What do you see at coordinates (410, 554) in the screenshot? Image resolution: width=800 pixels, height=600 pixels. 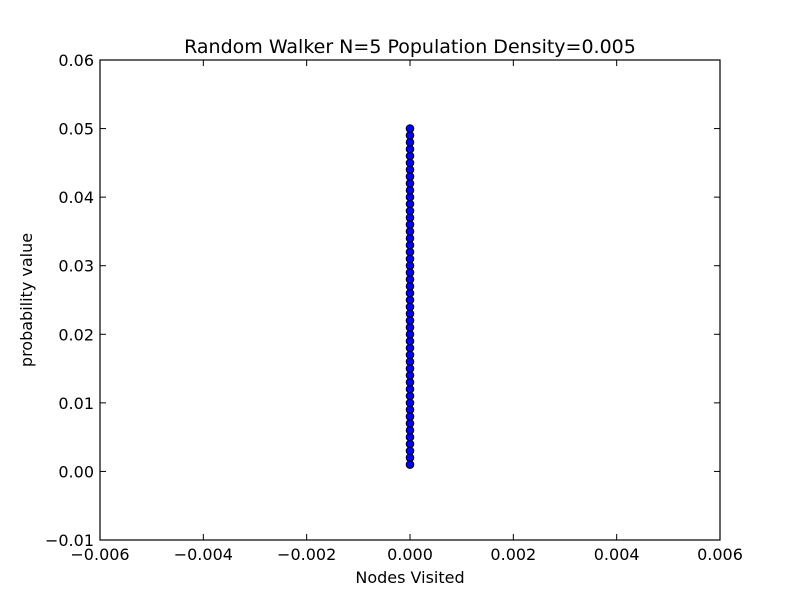 I see `x-tick-label: 0.000` at bounding box center [410, 554].